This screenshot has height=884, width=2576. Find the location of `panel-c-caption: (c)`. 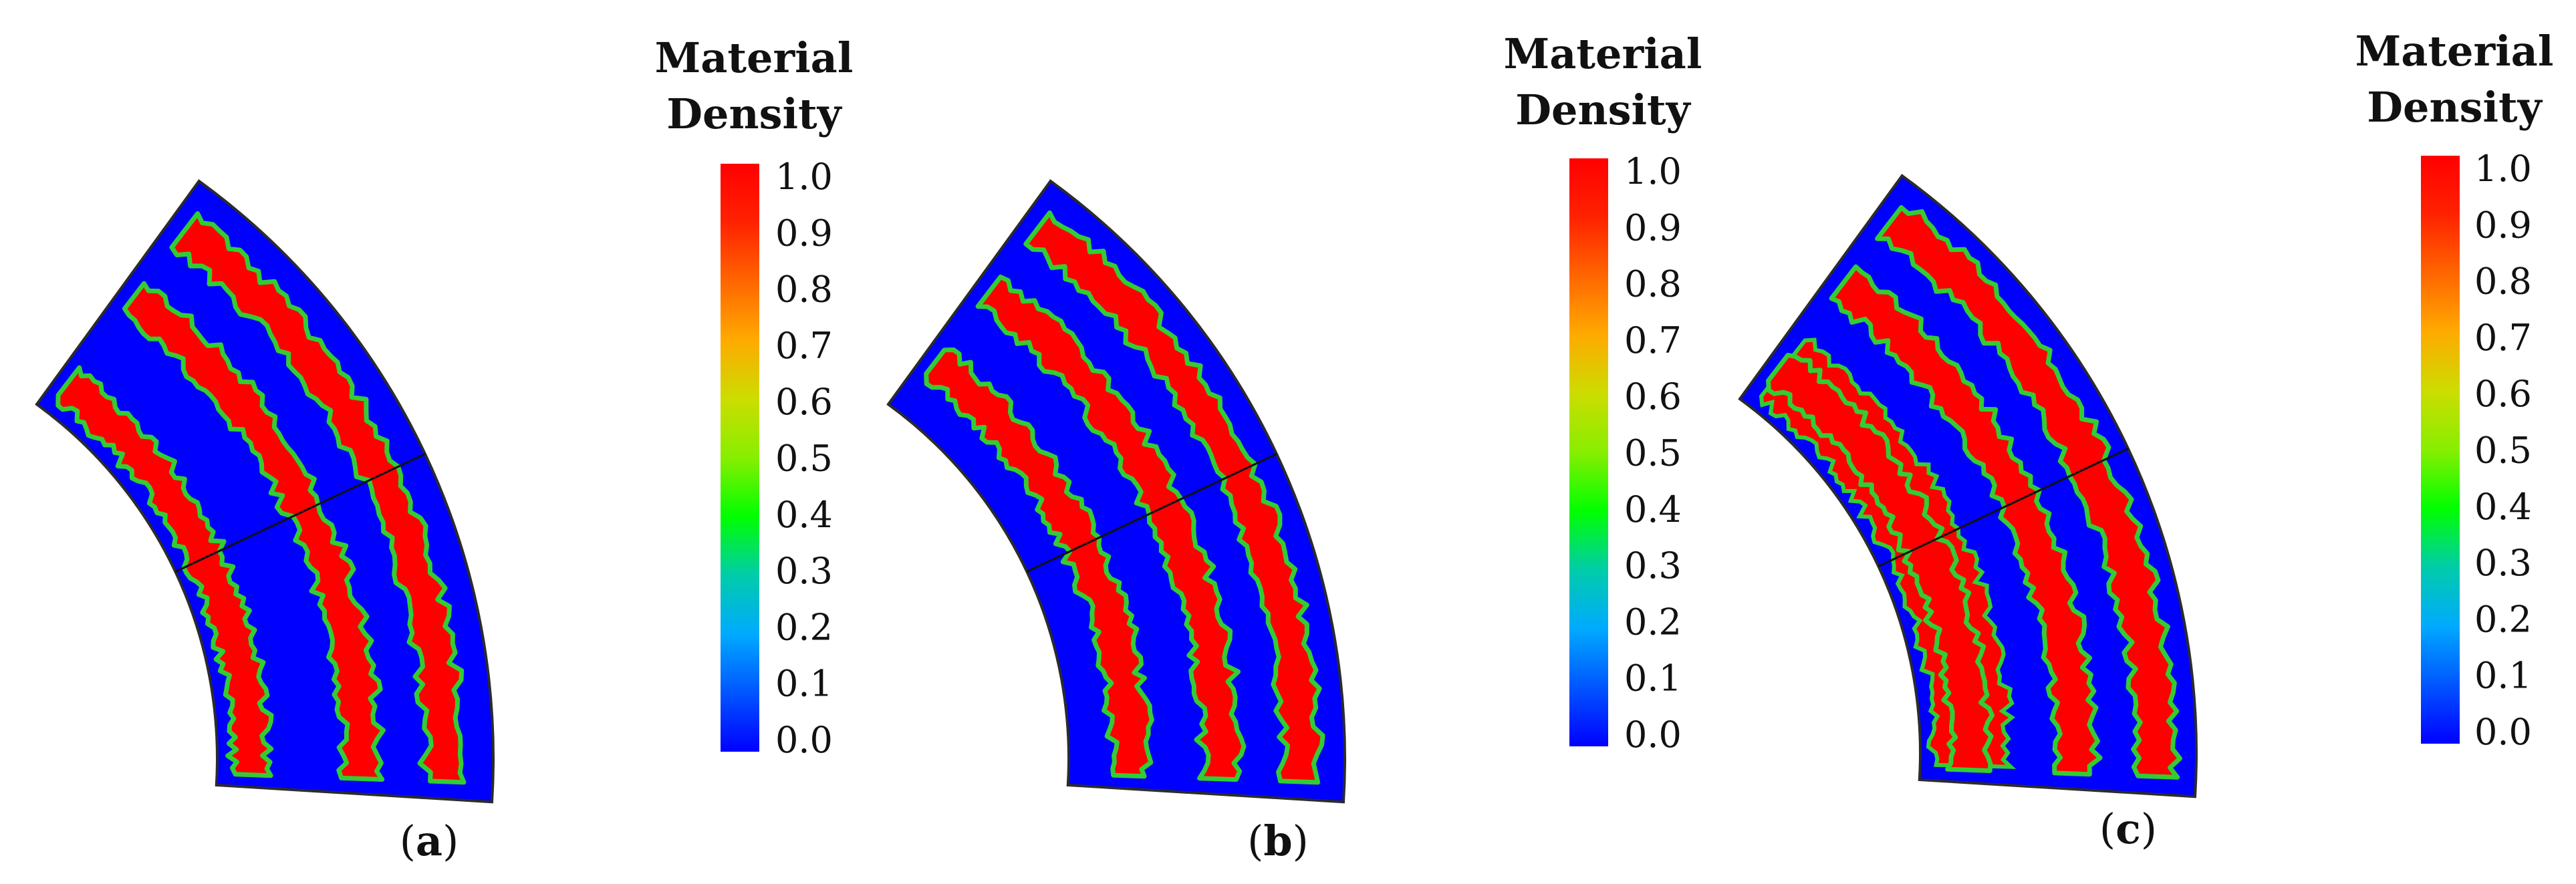

panel-c-caption: (c) is located at coordinates (2128, 828).